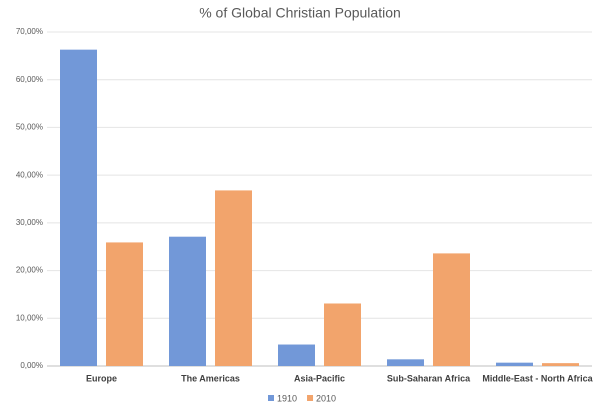 This screenshot has height=408, width=600. What do you see at coordinates (300, 13) in the screenshot?
I see `chart-title: % of Global Christian Population` at bounding box center [300, 13].